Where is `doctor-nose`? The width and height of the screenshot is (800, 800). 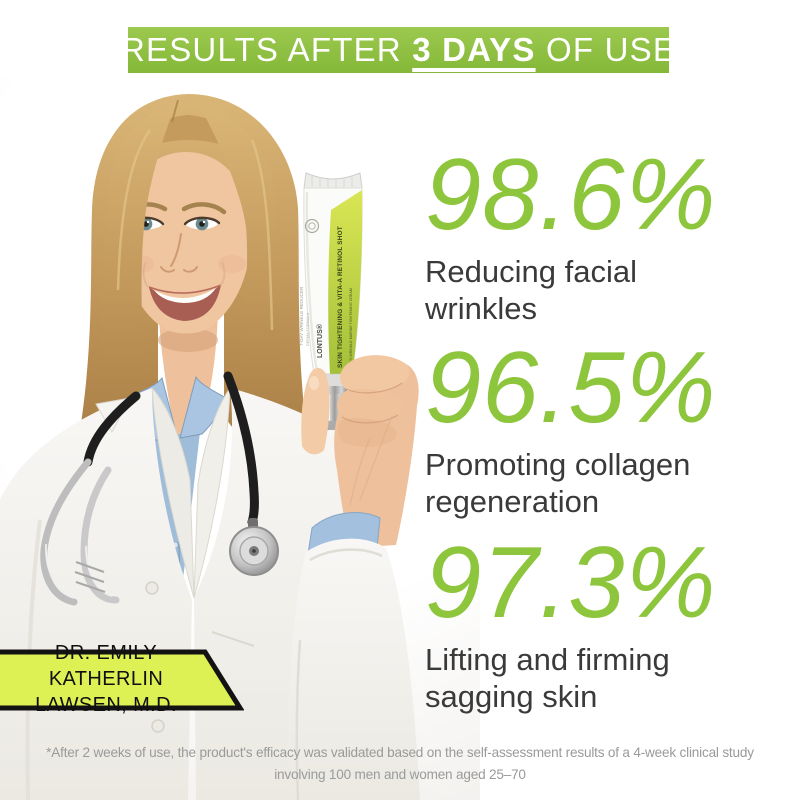
doctor-nose is located at coordinates (179, 253).